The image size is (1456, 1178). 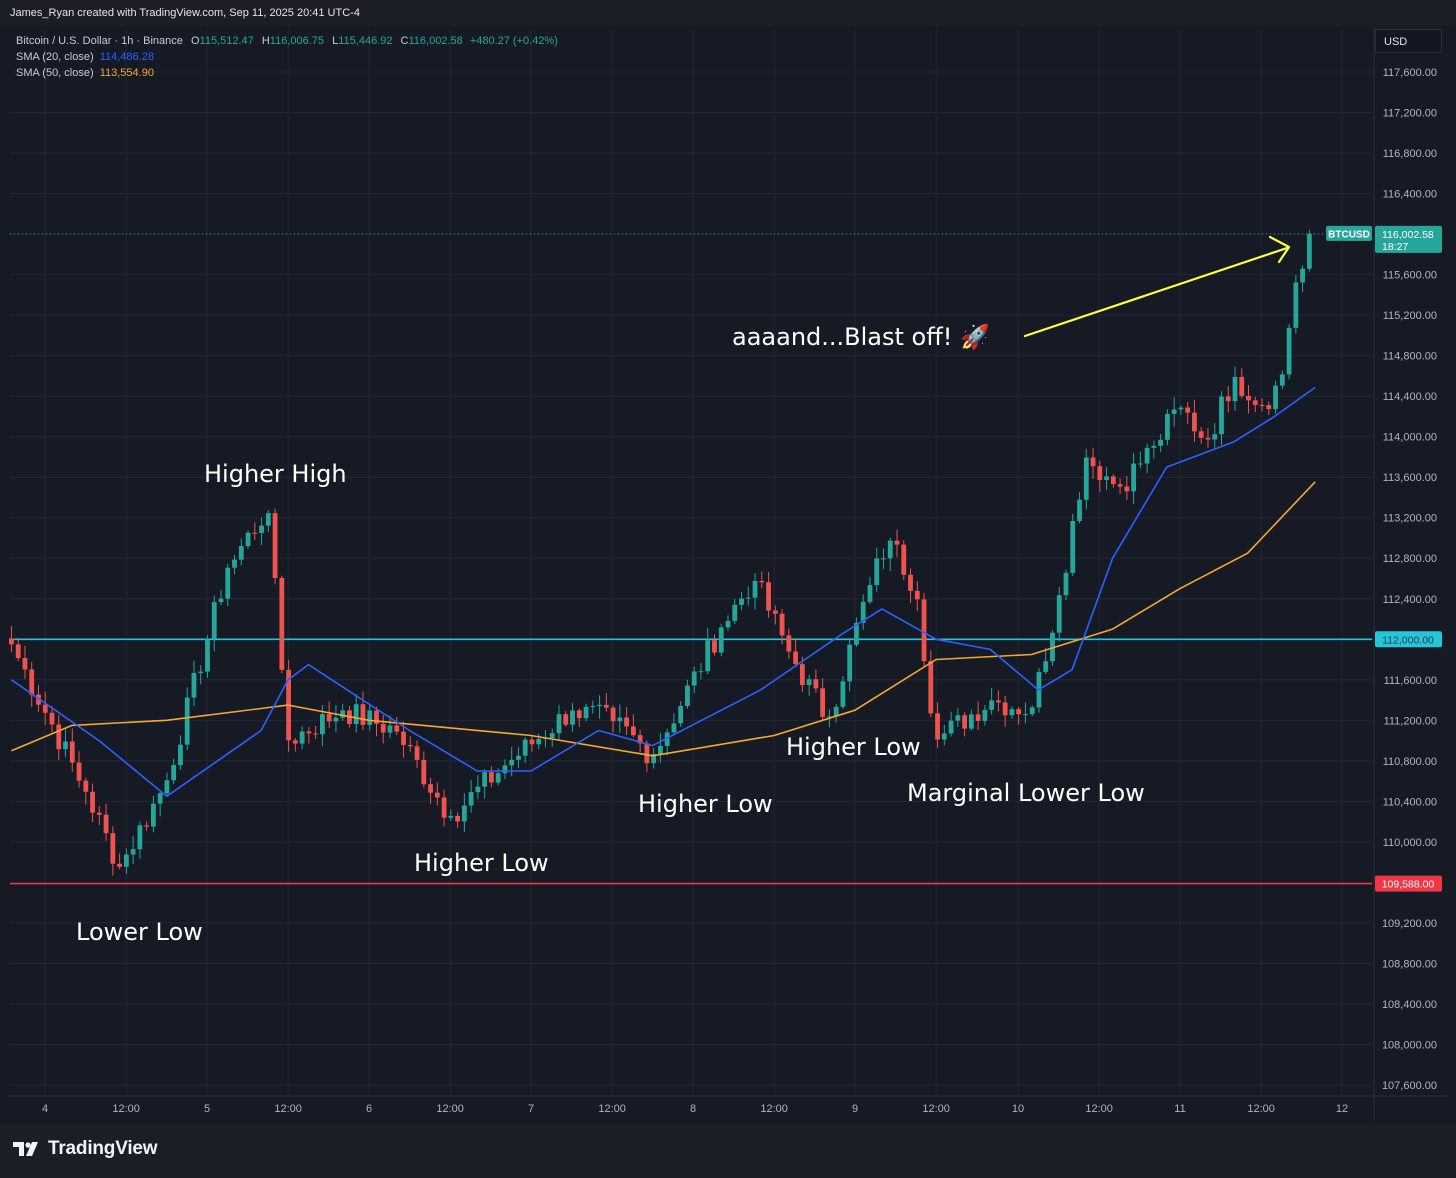 I want to click on legend-sma50-row: SMA (50, close) 113,554.90, so click(x=287, y=73).